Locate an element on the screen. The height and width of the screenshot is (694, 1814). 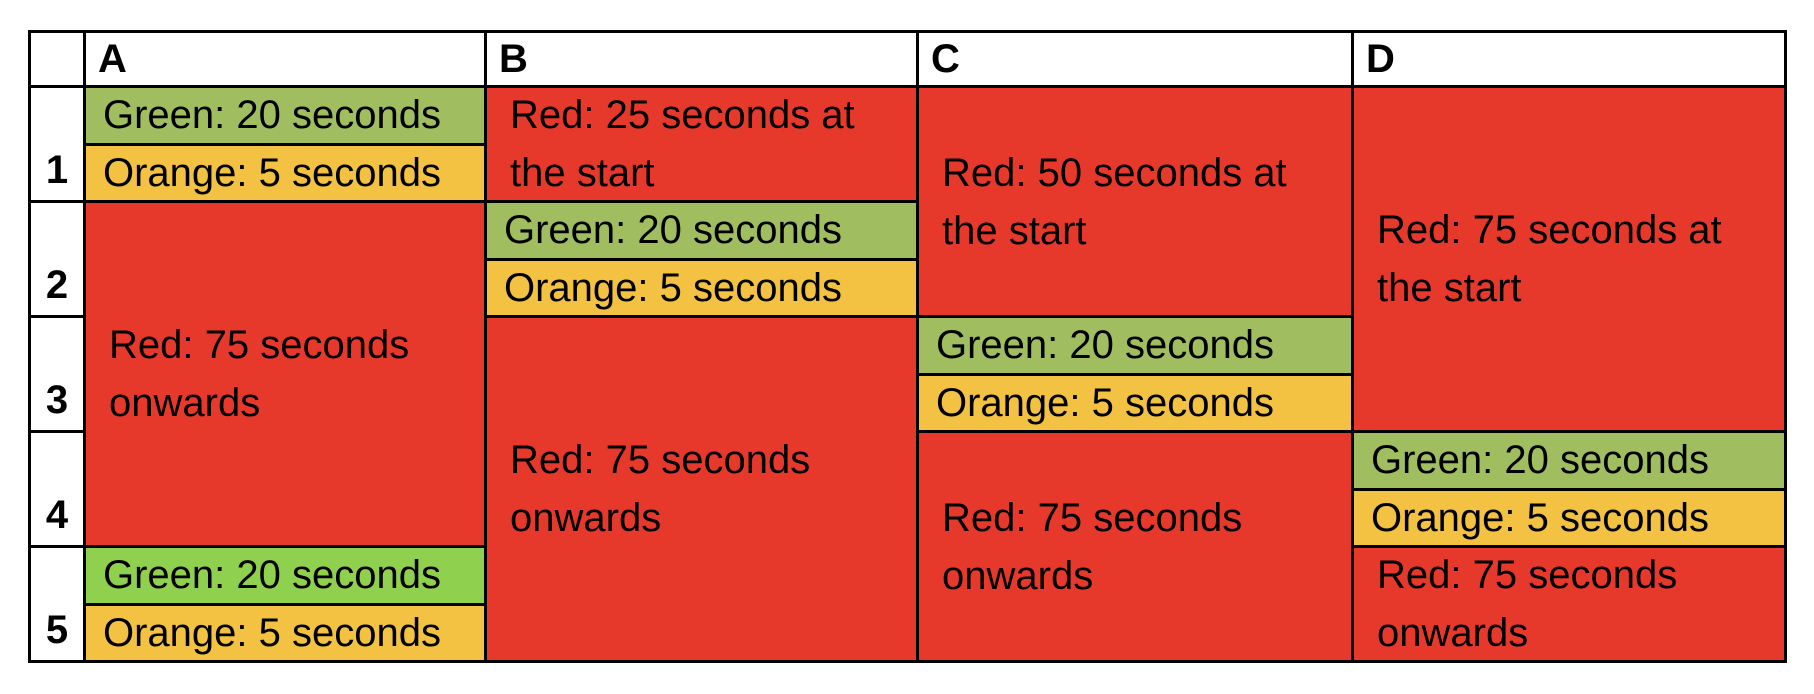
col-c-green: Green: 20 seconds is located at coordinates (1135, 345).